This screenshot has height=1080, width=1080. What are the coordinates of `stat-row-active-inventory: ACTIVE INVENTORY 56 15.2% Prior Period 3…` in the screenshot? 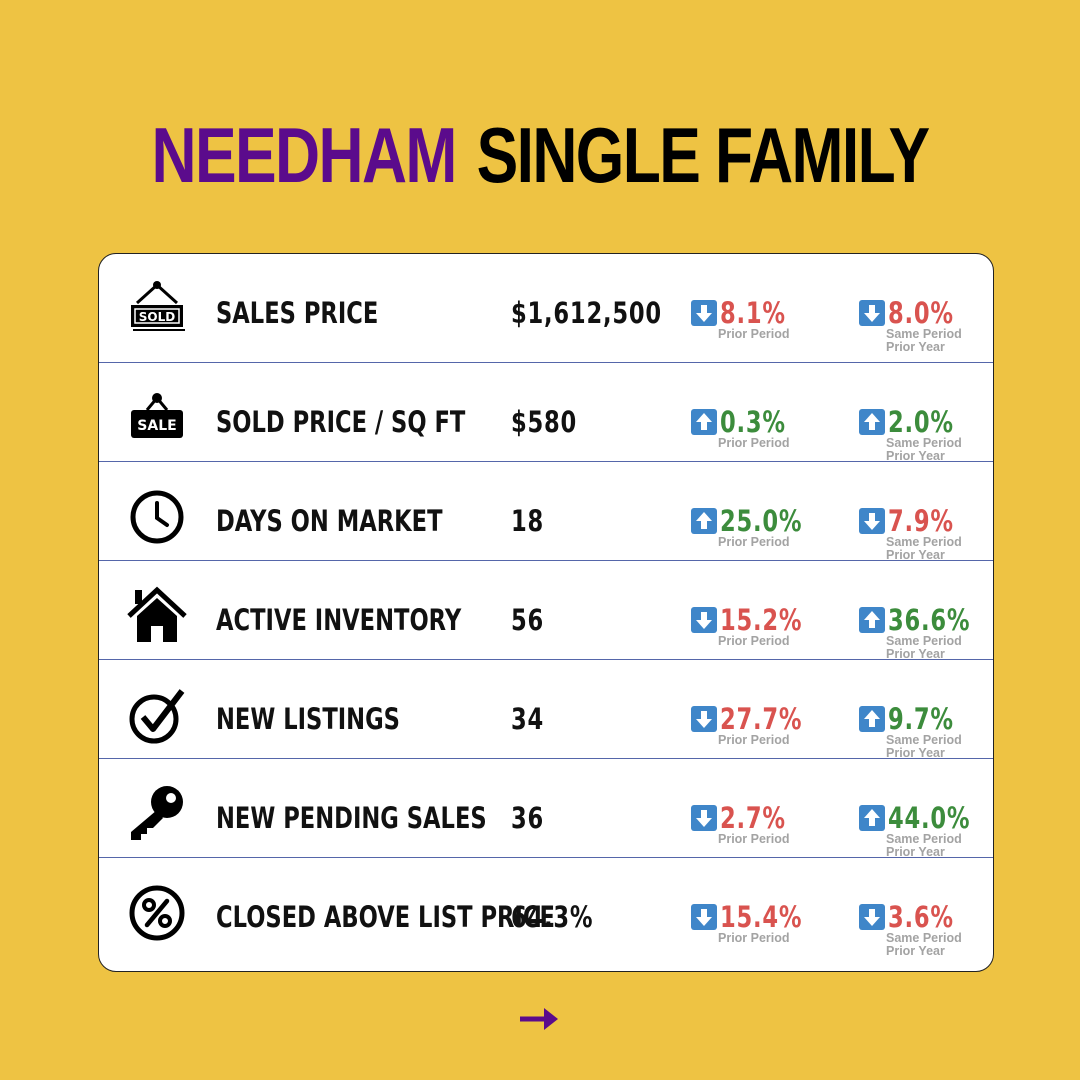 It's located at (546, 610).